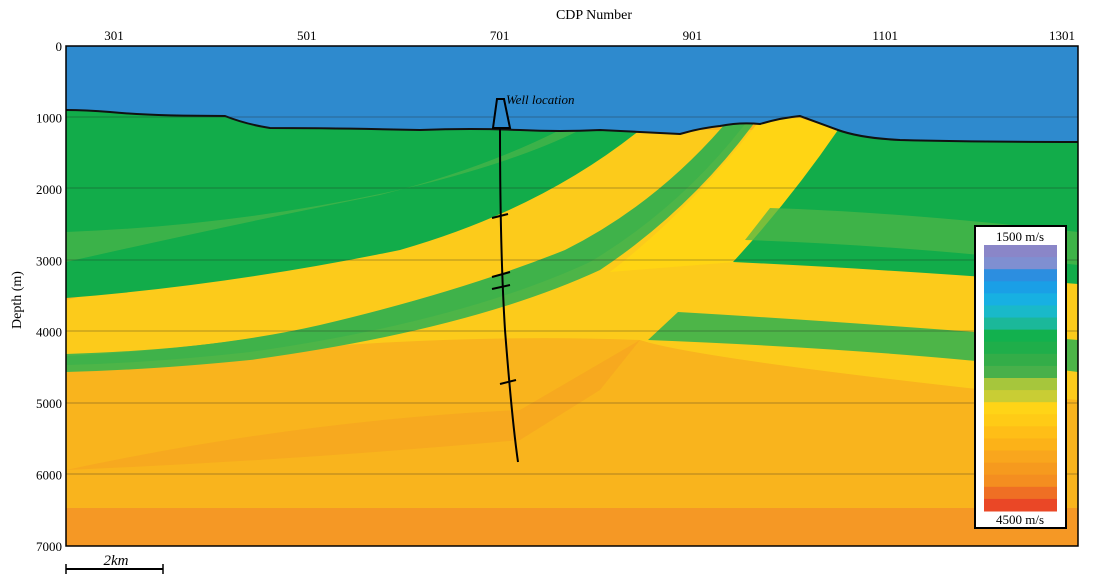 This screenshot has width=1100, height=580. Describe the element at coordinates (501, 113) in the screenshot. I see `well-marker-icon` at that location.